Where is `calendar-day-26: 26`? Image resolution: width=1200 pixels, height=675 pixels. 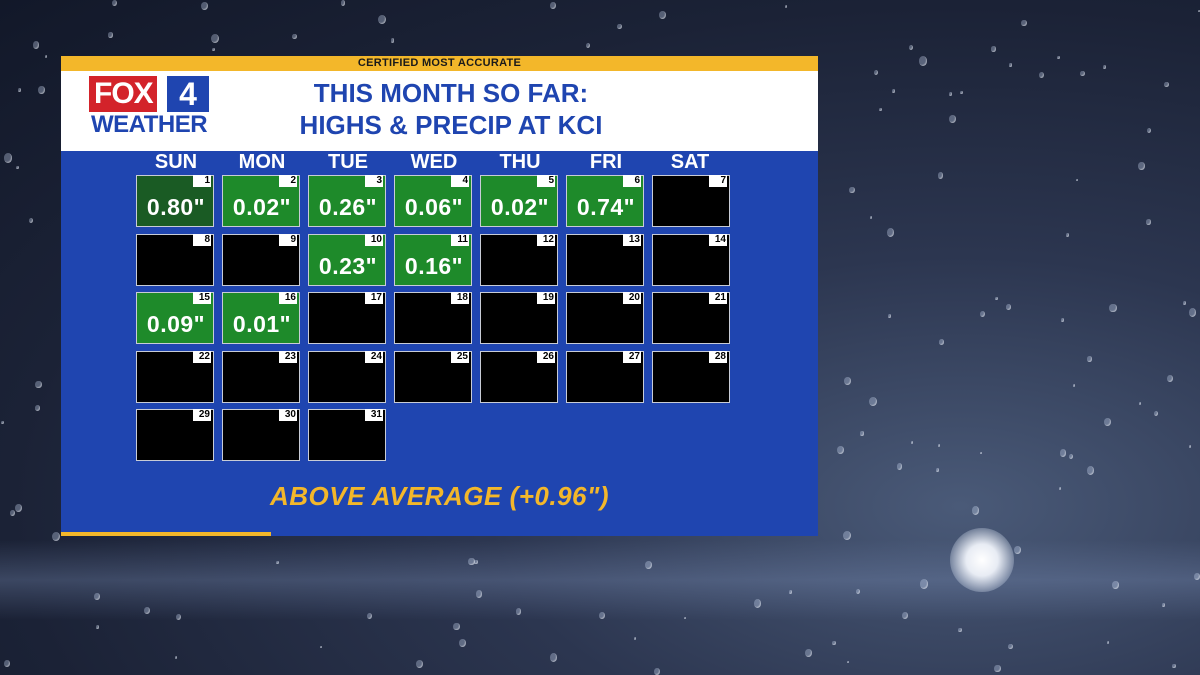
calendar-day-26: 26 is located at coordinates (519, 377).